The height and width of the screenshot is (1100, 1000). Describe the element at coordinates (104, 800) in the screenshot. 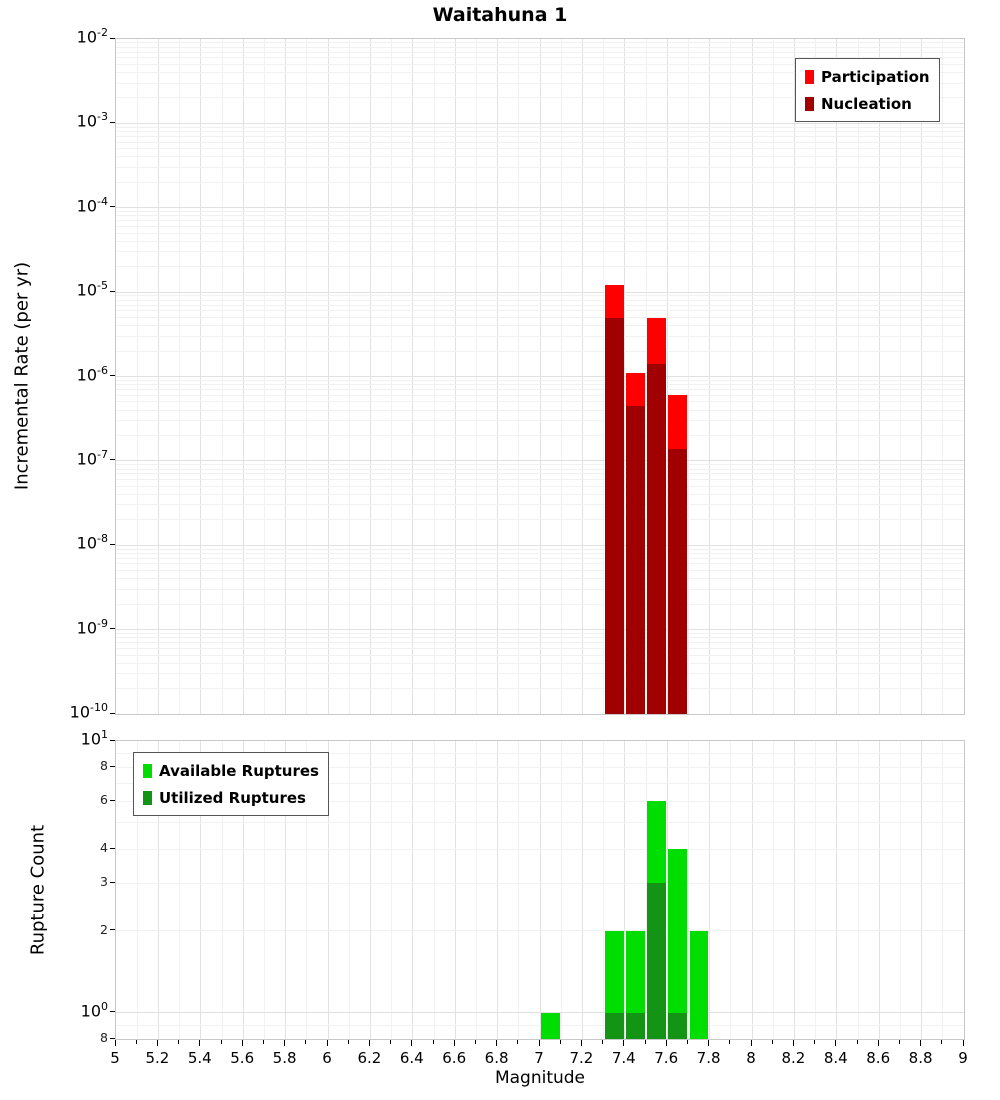

I see `y-tick-label: 6` at that location.